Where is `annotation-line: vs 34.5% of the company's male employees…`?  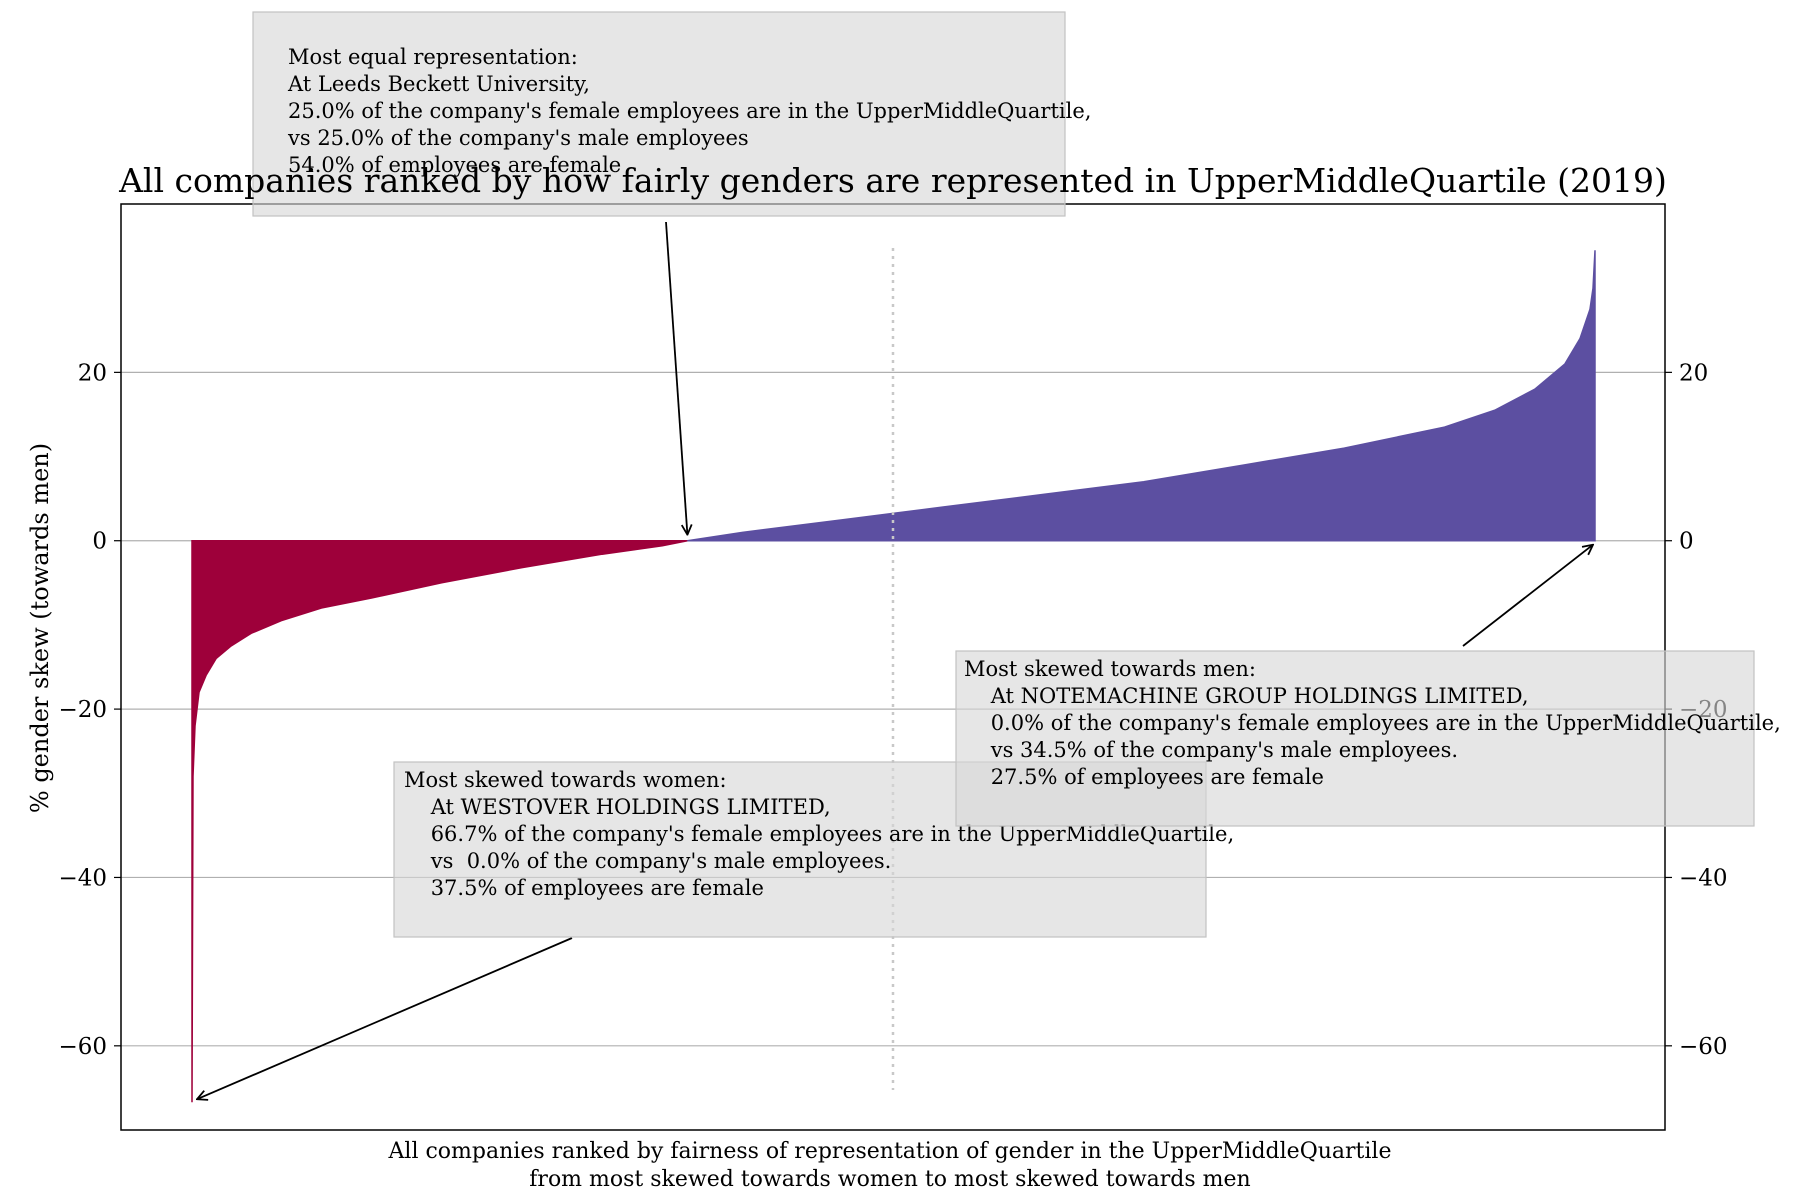 annotation-line: vs 34.5% of the company's male employees… is located at coordinates (1211, 750).